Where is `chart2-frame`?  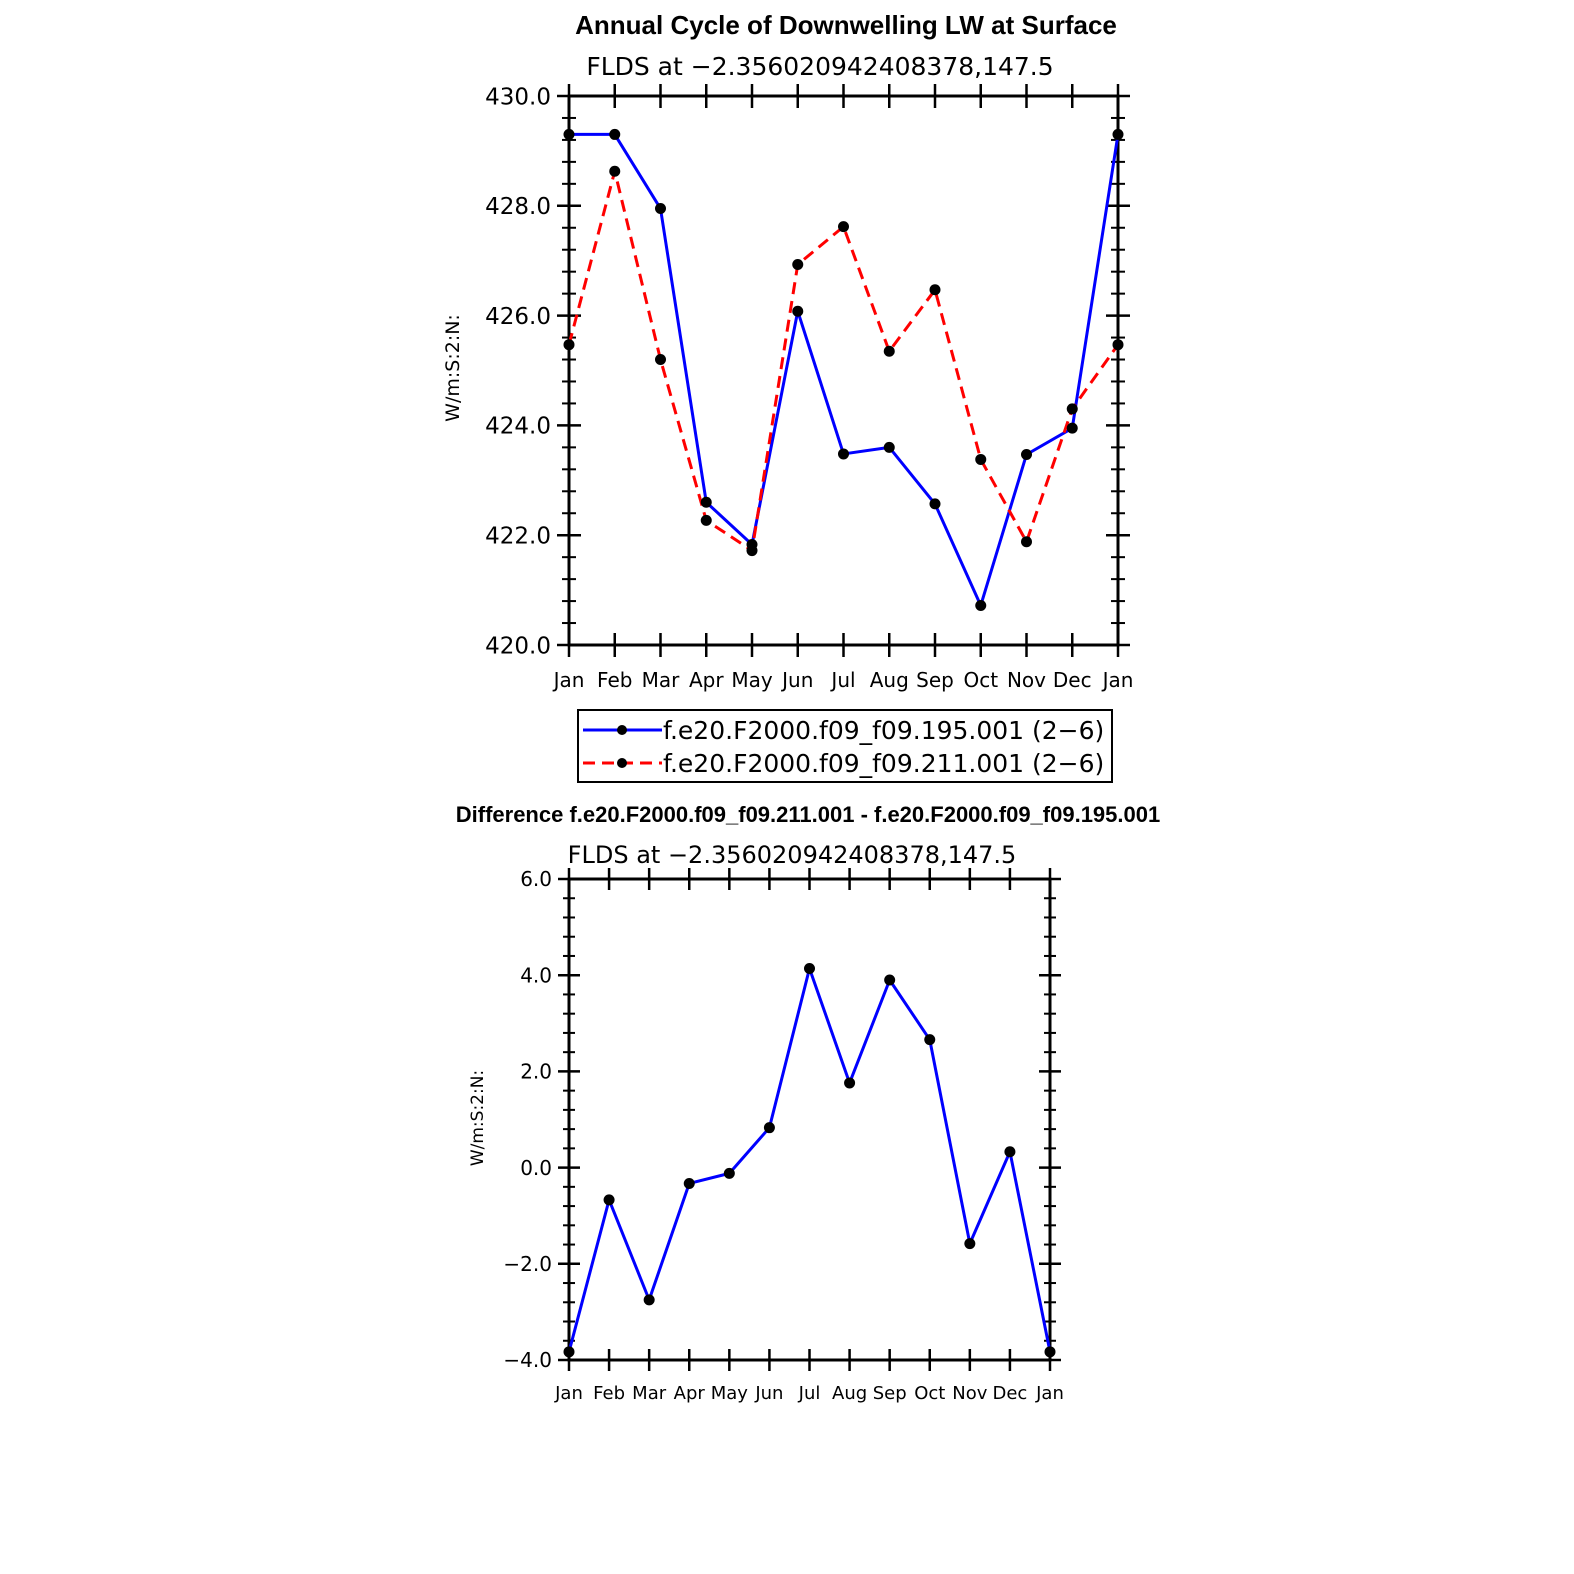 chart2-frame is located at coordinates (809, 1119).